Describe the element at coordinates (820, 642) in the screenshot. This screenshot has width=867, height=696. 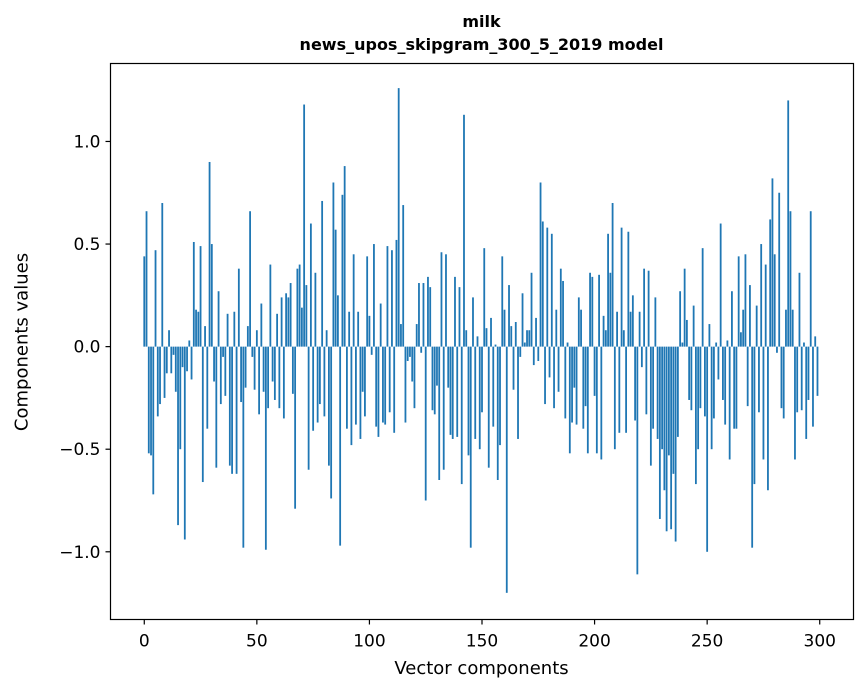
I see `x-tick-label: 300` at that location.